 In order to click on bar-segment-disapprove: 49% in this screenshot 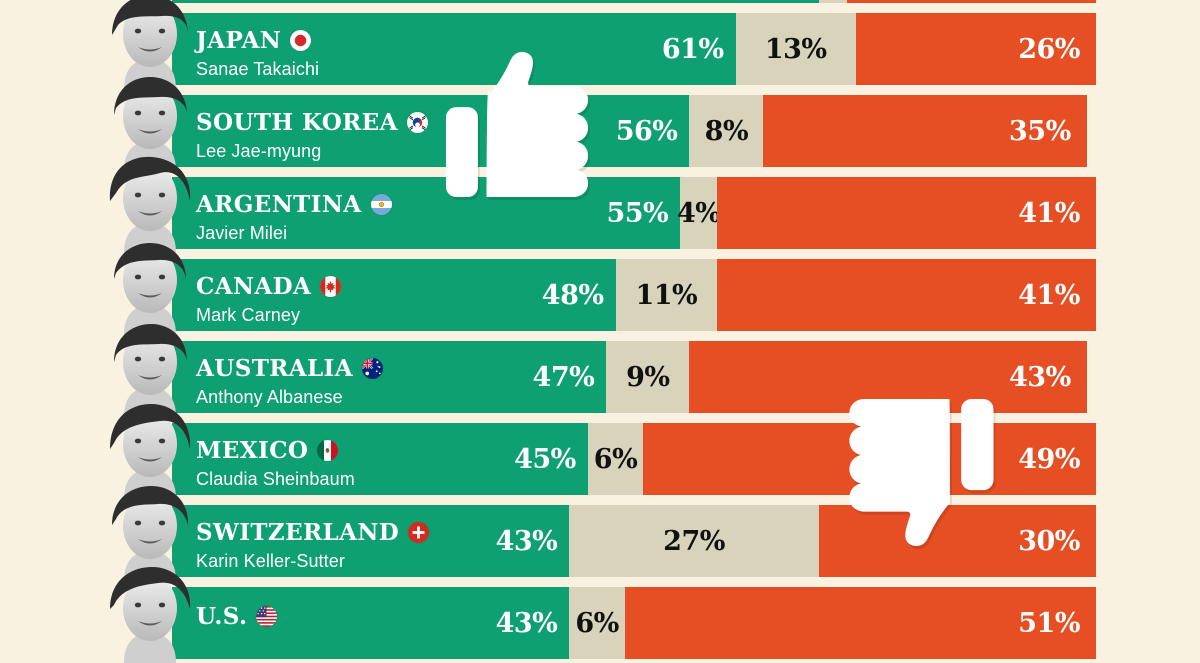, I will do `click(869, 459)`.